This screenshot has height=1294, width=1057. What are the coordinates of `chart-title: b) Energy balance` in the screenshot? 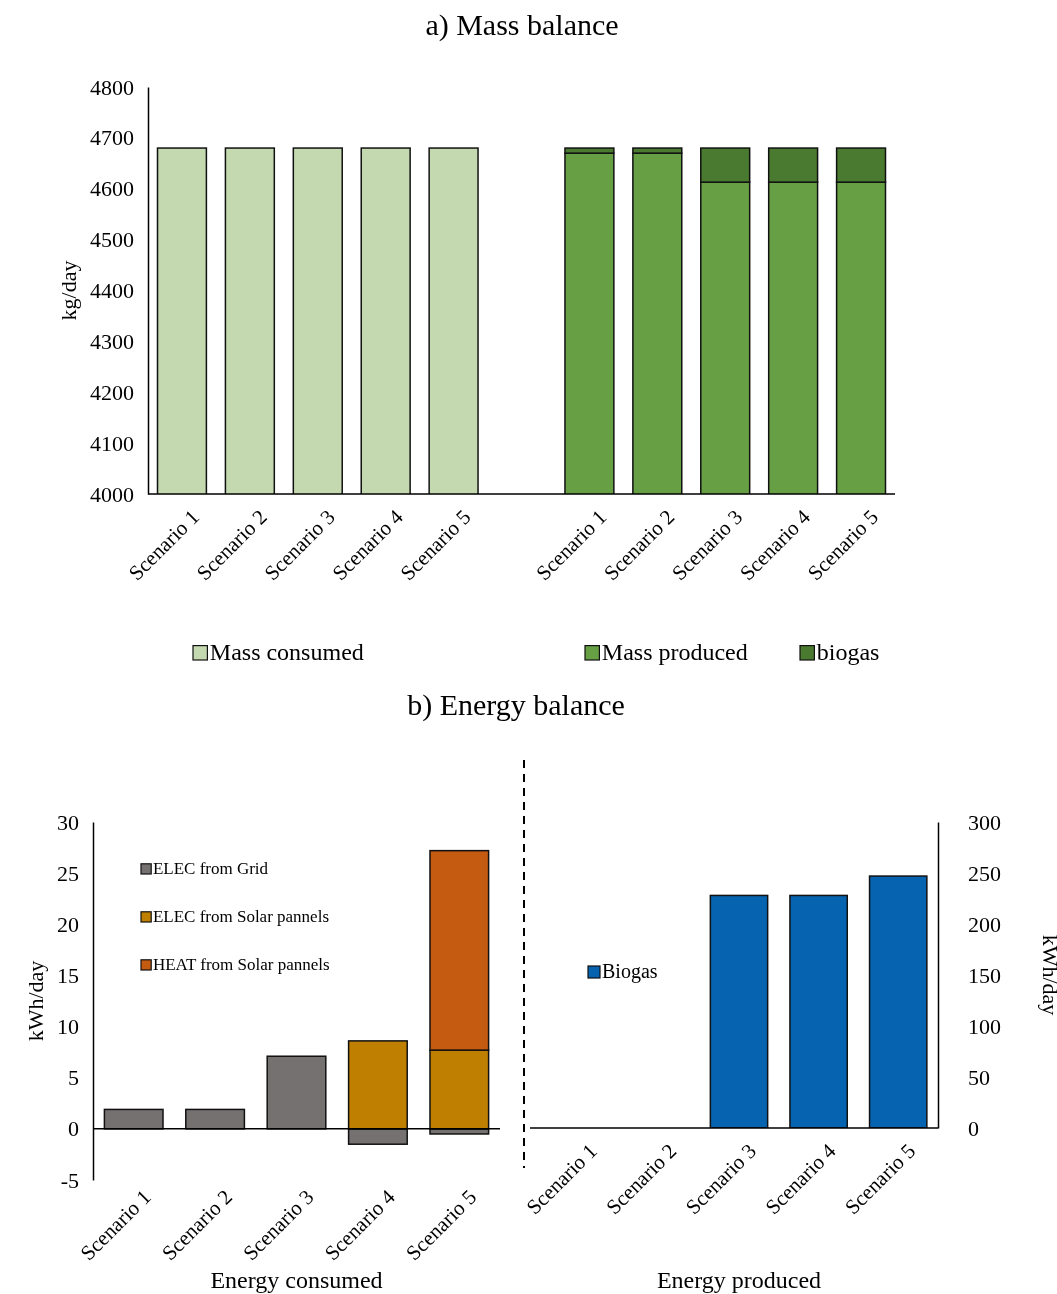 It's located at (516, 705).